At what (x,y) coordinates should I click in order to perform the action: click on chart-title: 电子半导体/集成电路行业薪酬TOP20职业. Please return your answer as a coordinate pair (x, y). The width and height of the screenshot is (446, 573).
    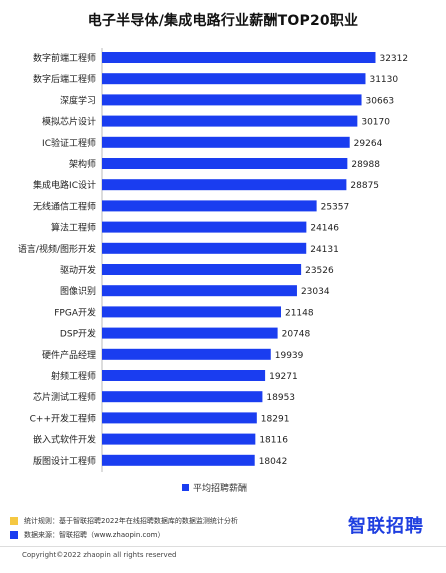
    Looking at the image, I should click on (223, 21).